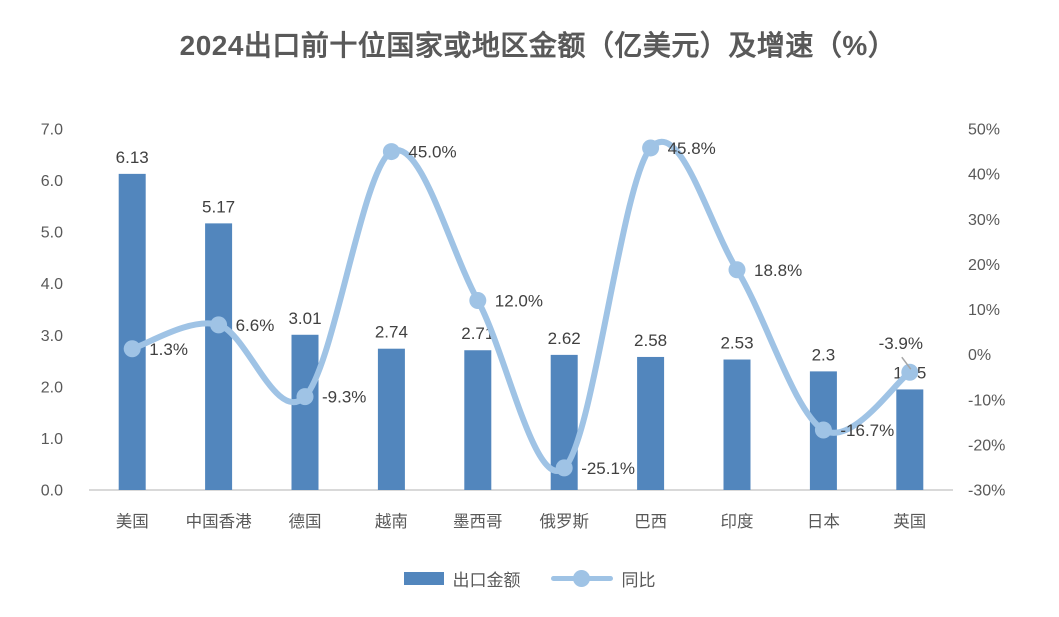 This screenshot has height=617, width=1059. What do you see at coordinates (529, 578) in the screenshot?
I see `chart-legend: 出口金额 同比` at bounding box center [529, 578].